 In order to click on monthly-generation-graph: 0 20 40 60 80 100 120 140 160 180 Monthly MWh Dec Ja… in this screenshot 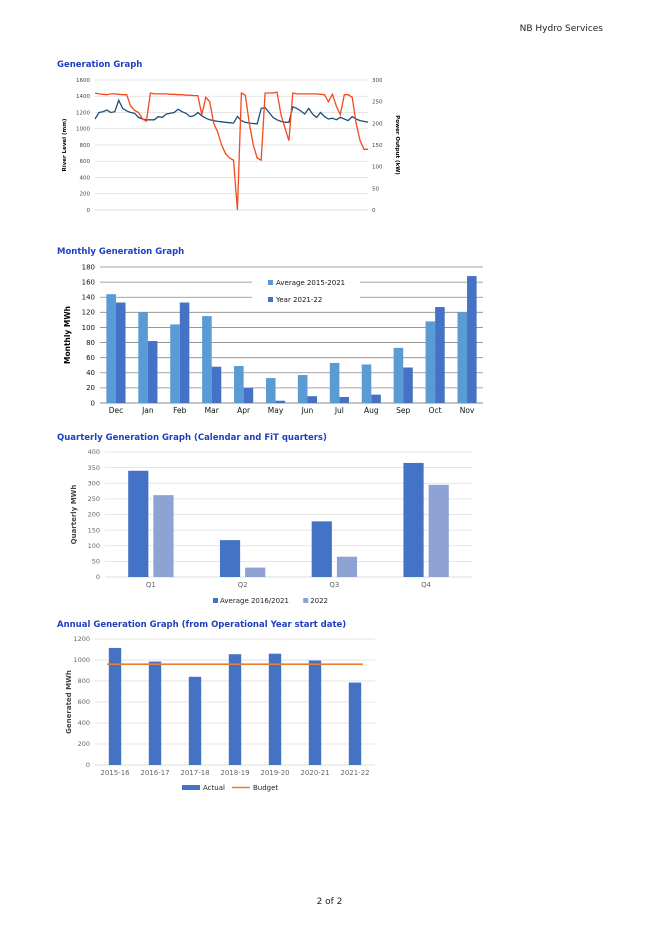, I will do `click(273, 339)`.